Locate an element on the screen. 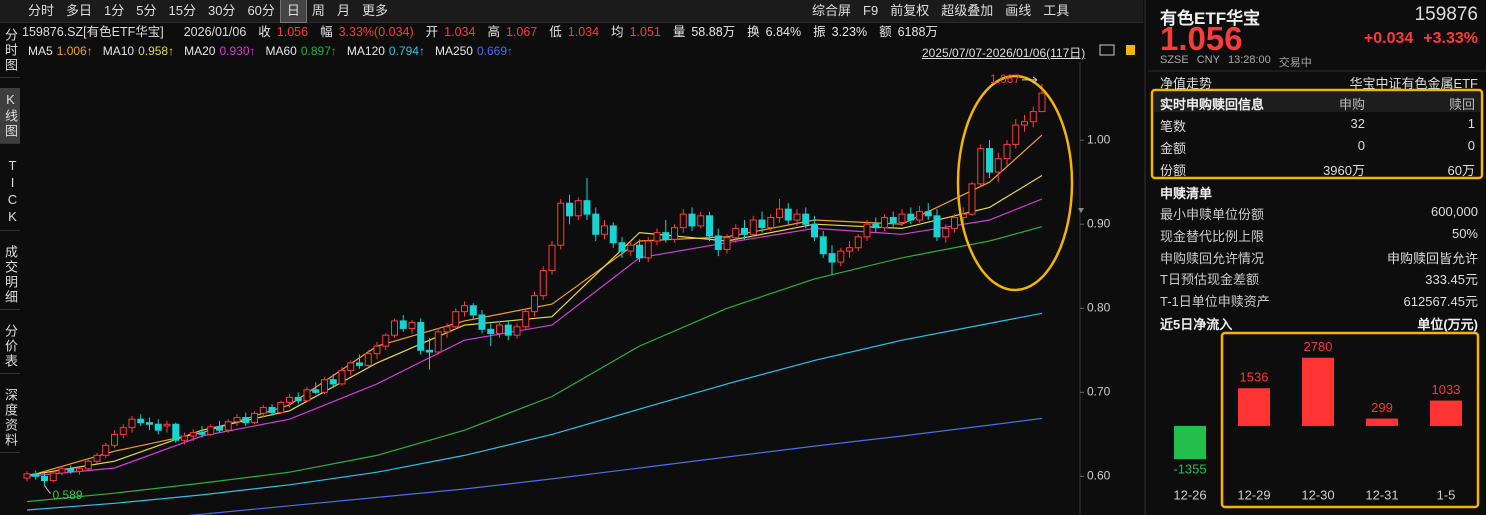 This screenshot has width=1486, height=515. y-tick-label: 0.60 is located at coordinates (1099, 476).